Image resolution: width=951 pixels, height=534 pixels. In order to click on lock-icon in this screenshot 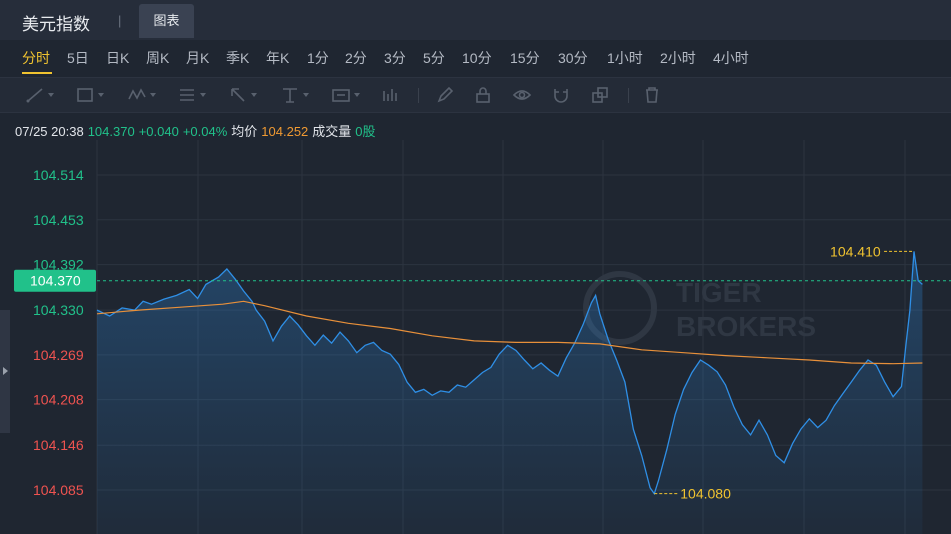, I will do `click(483, 95)`.